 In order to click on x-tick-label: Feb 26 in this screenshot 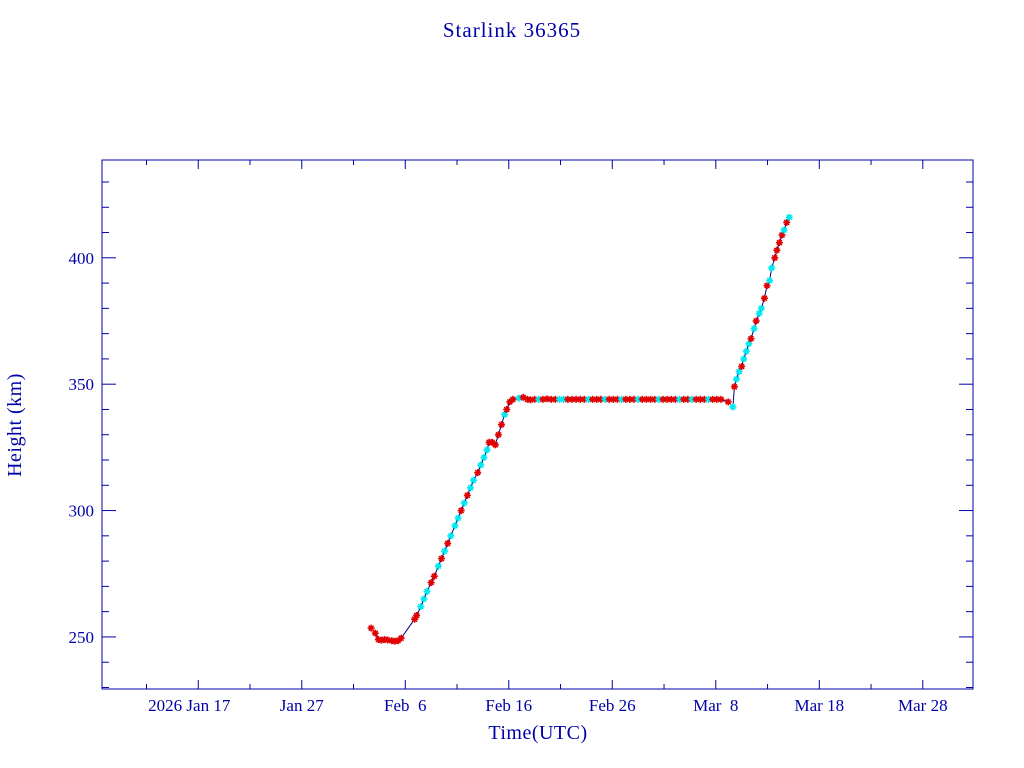, I will do `click(612, 705)`.